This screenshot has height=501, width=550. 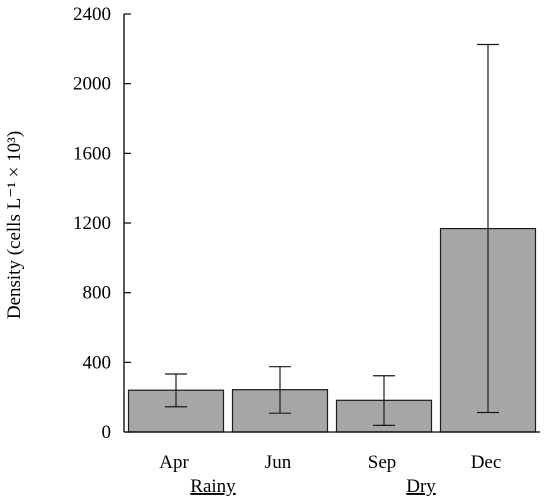 What do you see at coordinates (174, 462) in the screenshot?
I see `x-tick-label-apr: Apr` at bounding box center [174, 462].